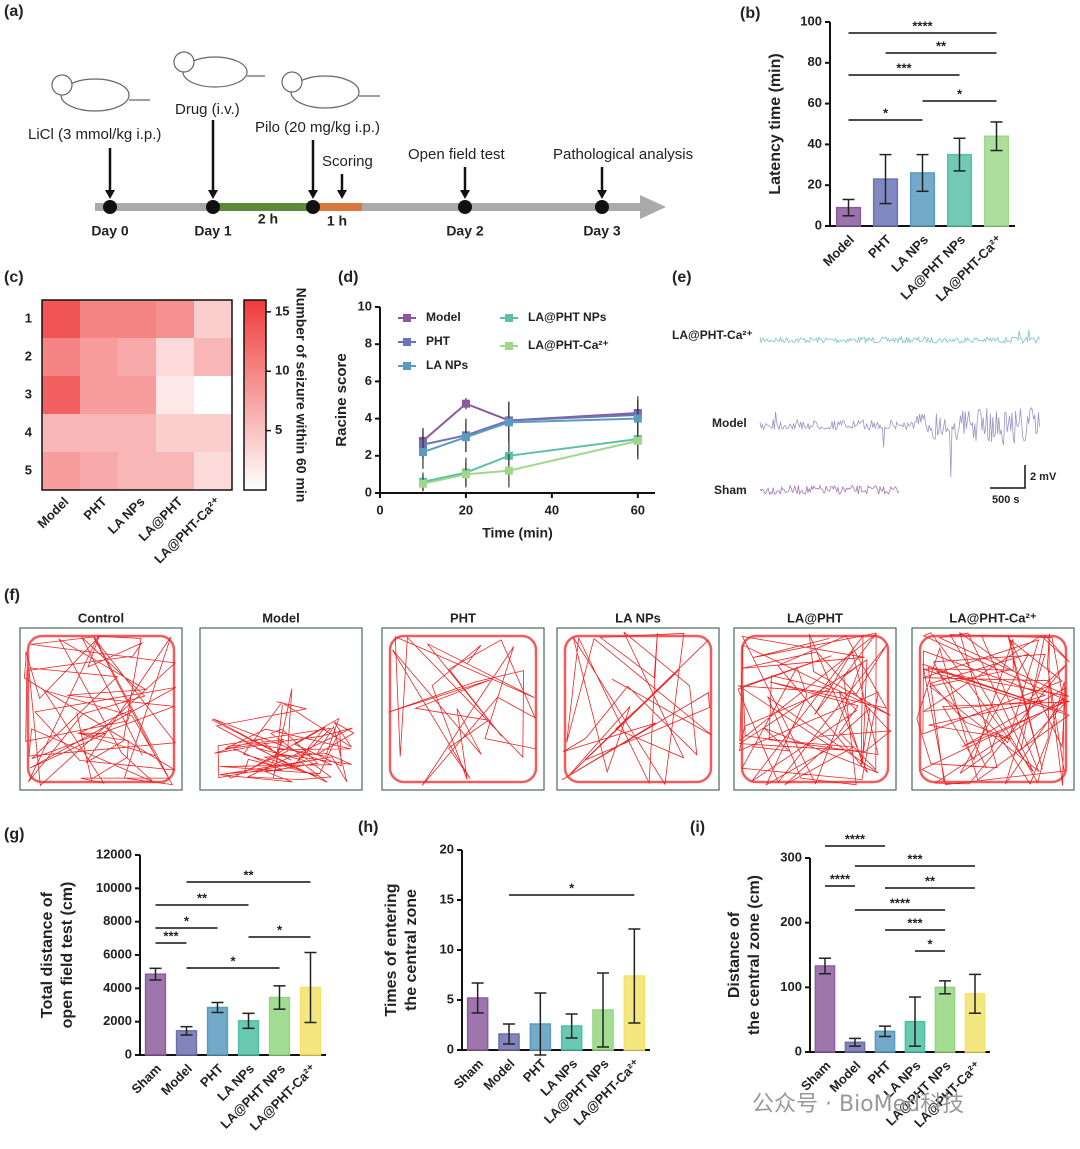  What do you see at coordinates (341, 399) in the screenshot?
I see `y-axis-label: Racine score` at bounding box center [341, 399].